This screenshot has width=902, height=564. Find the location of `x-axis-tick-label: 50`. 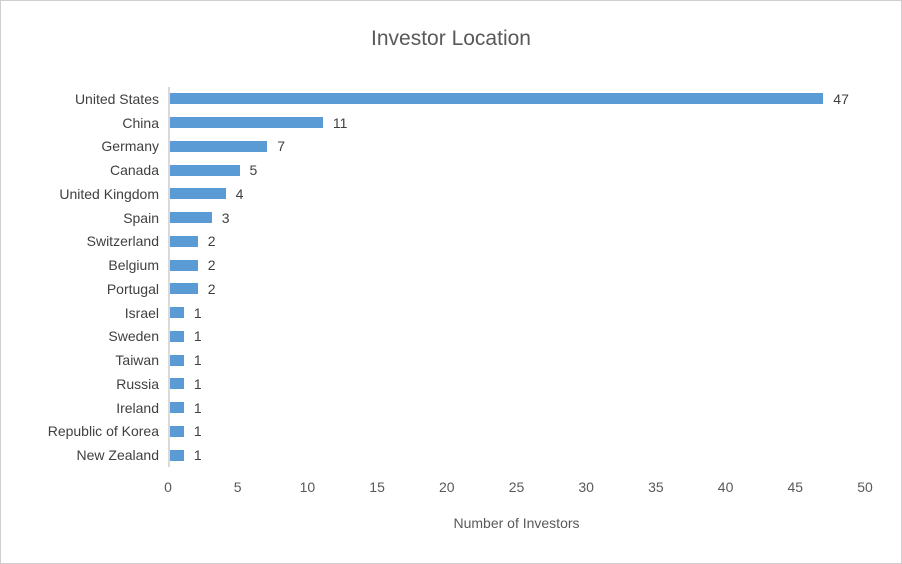

x-axis-tick-label: 50 is located at coordinates (865, 487).